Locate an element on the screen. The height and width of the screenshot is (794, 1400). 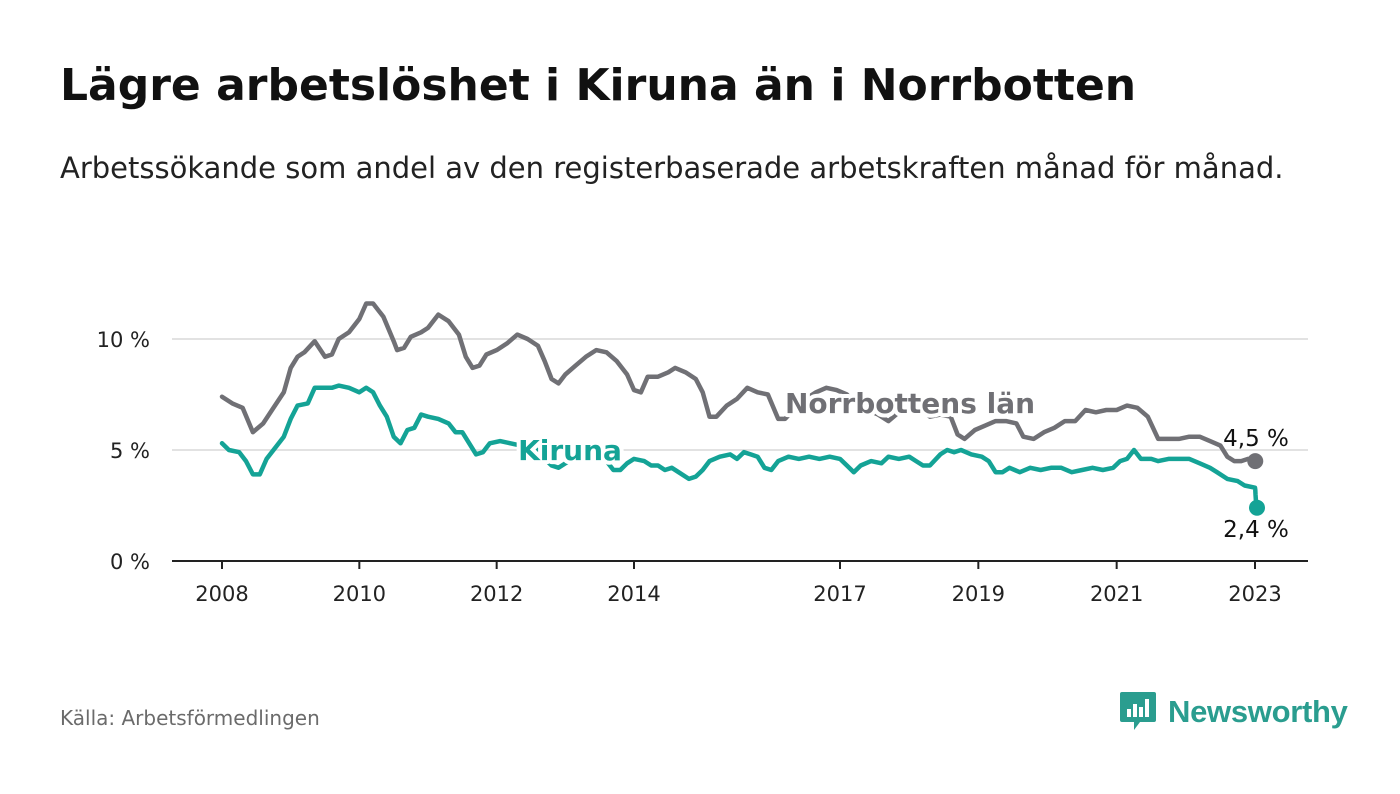
brand-logo: Newsworthy is located at coordinates (1233, 712).